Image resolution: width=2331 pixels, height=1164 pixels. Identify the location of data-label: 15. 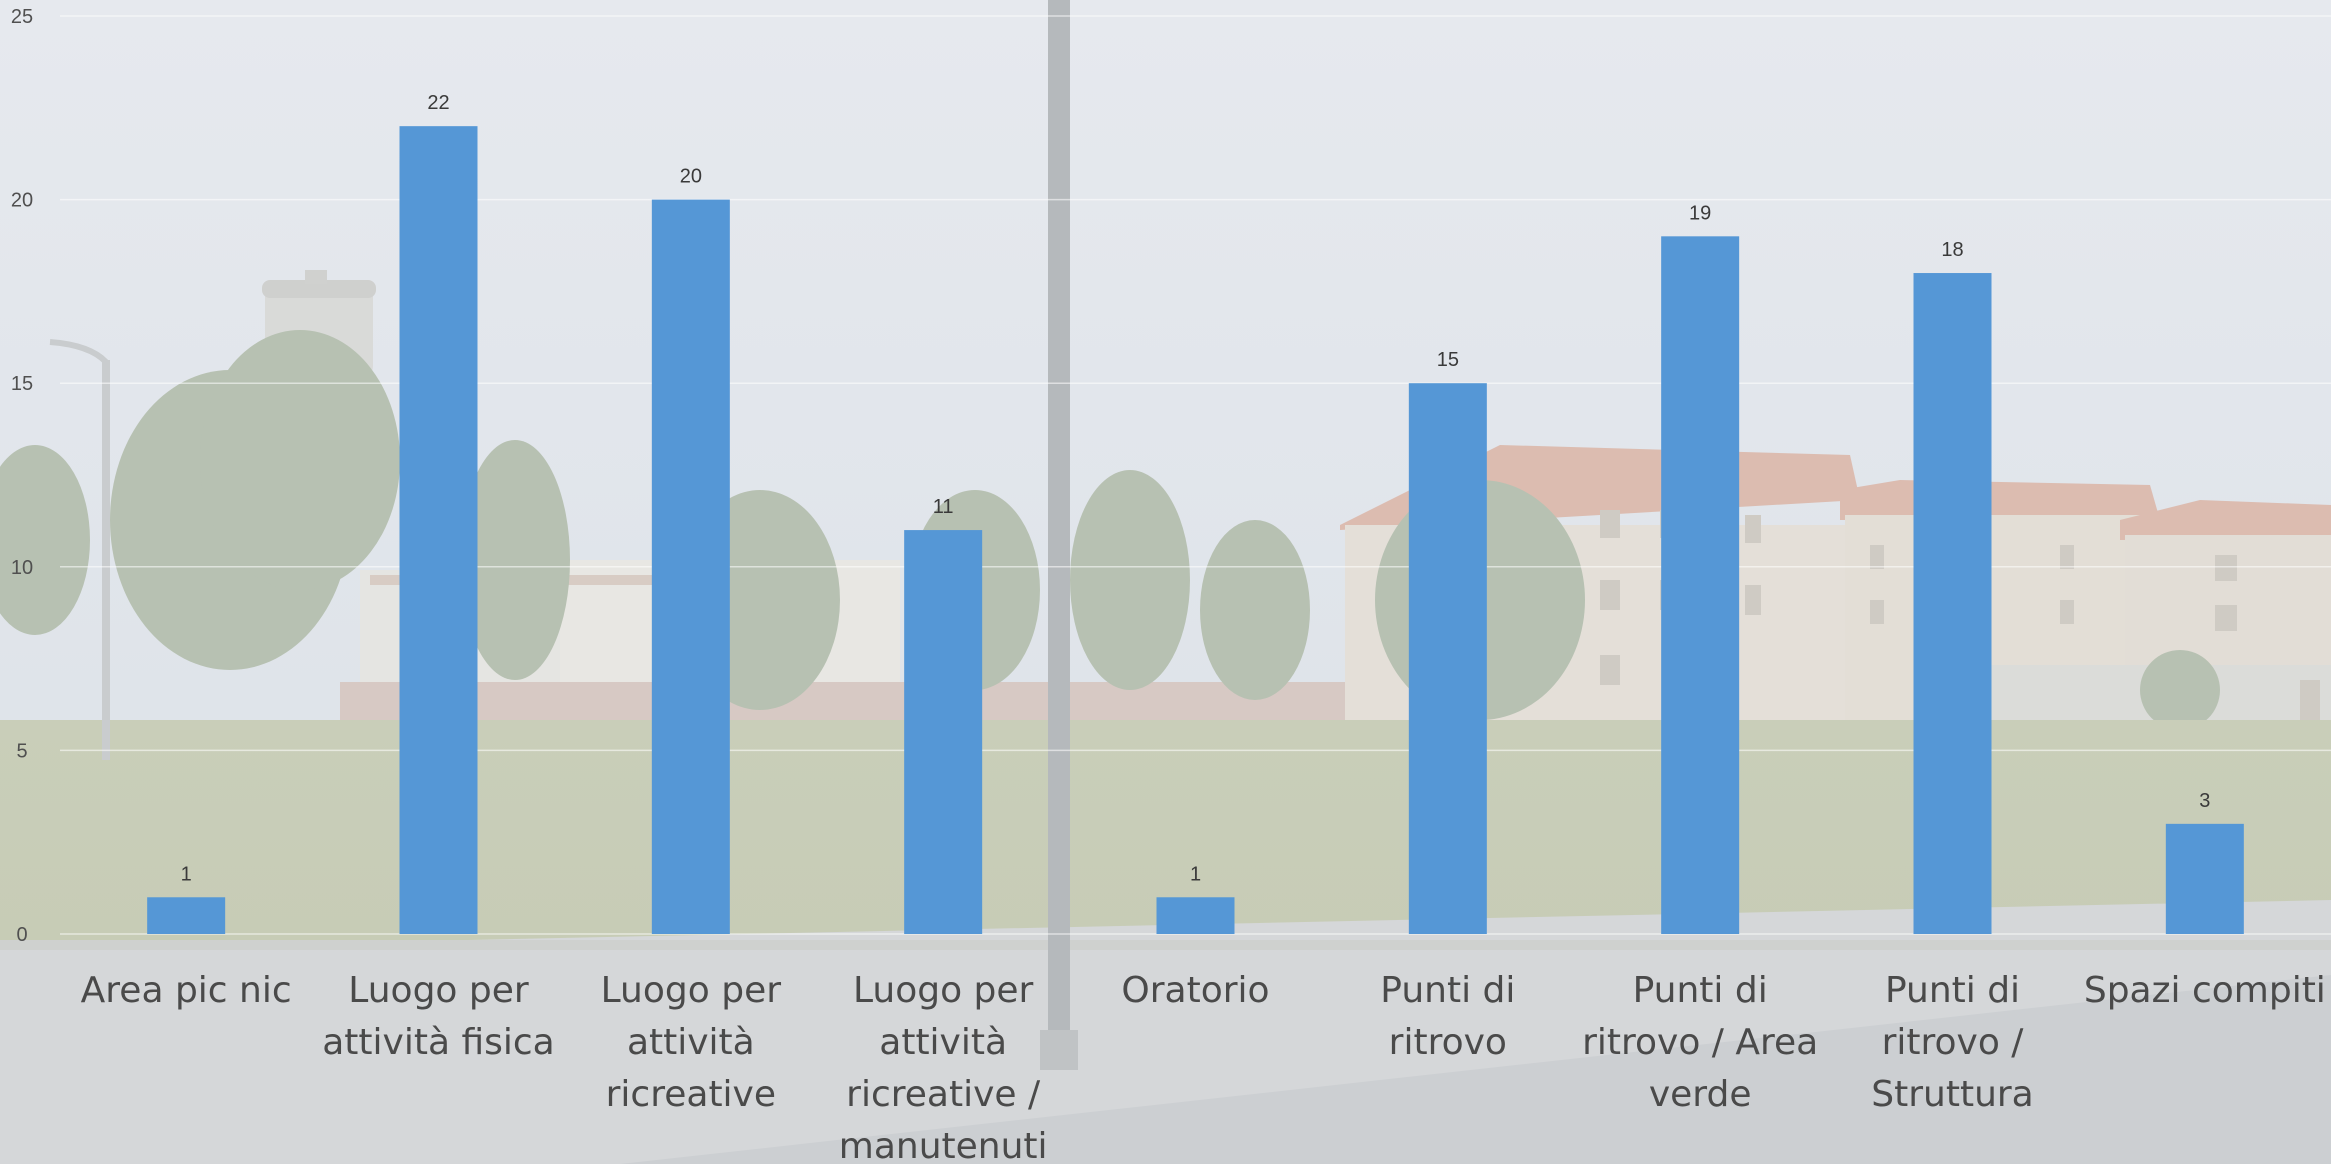
(1448, 360).